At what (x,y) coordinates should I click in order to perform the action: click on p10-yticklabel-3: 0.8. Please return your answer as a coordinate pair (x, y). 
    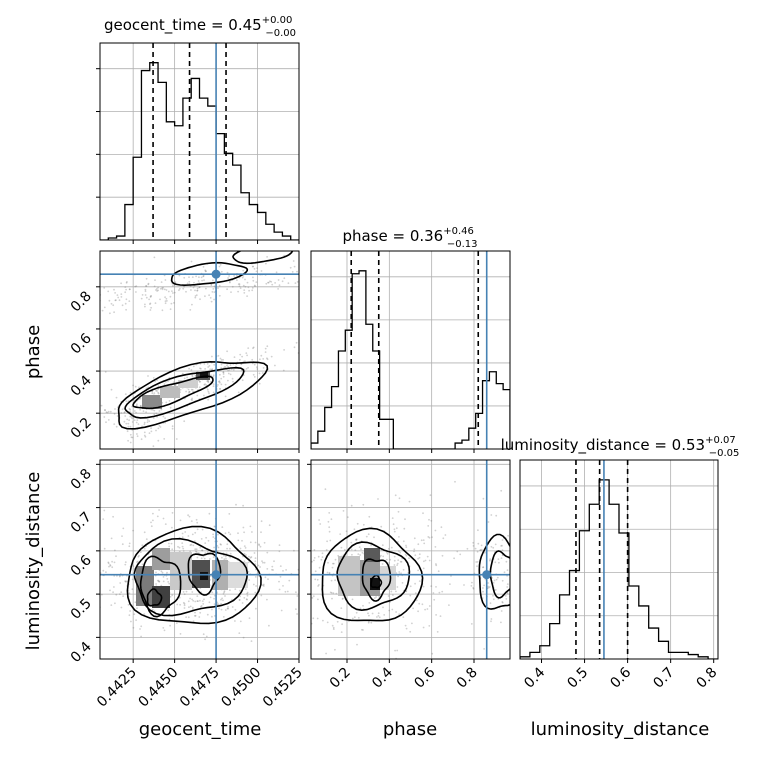
    Looking at the image, I should click on (81, 301).